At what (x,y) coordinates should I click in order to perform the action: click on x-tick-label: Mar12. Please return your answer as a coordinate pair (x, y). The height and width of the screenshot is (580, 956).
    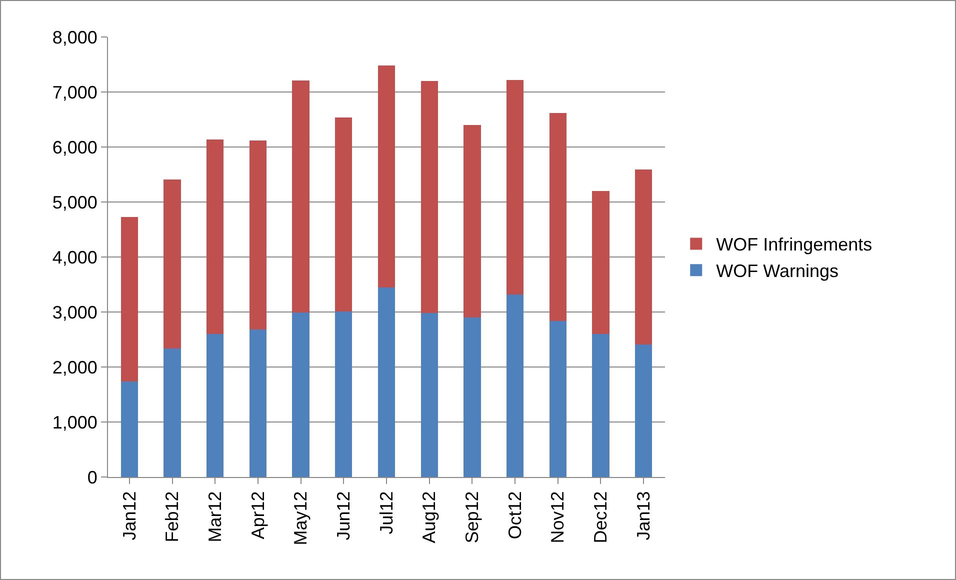
    Looking at the image, I should click on (214, 516).